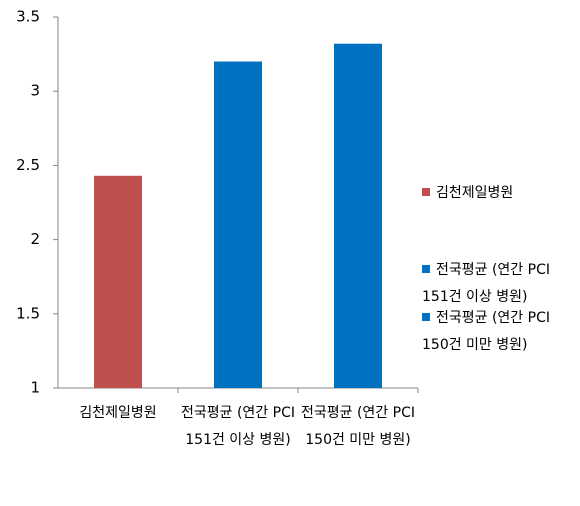 The width and height of the screenshot is (580, 506). What do you see at coordinates (28, 165) in the screenshot?
I see `y-tick-label: 2.5` at bounding box center [28, 165].